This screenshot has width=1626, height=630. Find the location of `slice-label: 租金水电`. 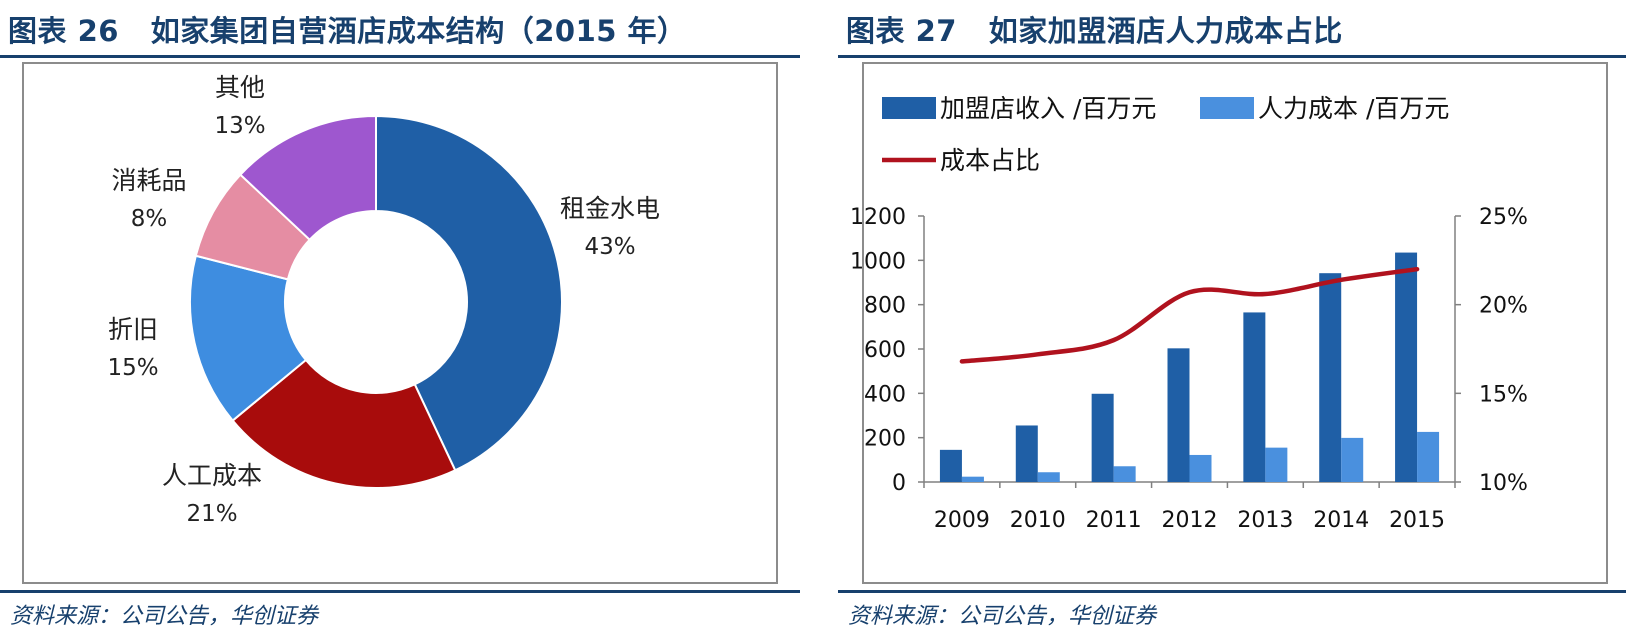

slice-label: 租金水电 is located at coordinates (610, 208).